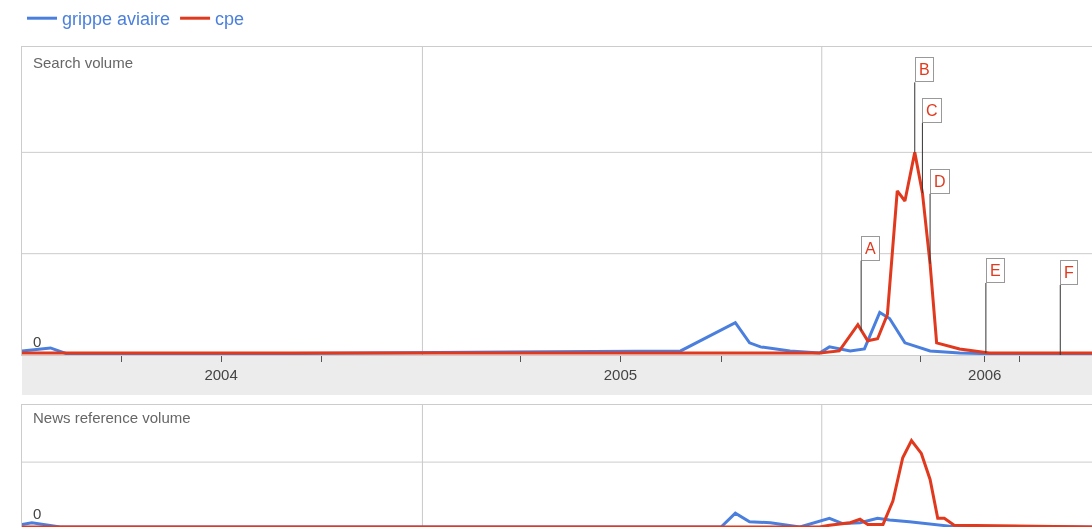  I want to click on chart-title: Search volume, so click(83, 62).